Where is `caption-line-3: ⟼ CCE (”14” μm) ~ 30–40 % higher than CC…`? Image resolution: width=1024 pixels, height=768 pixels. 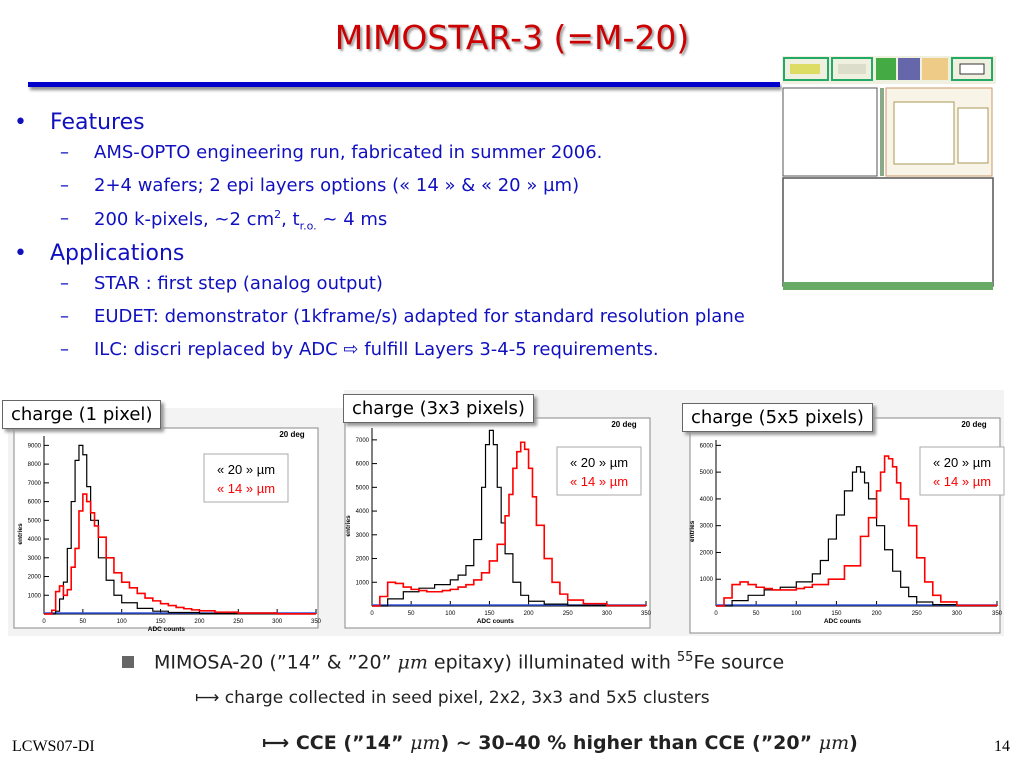 caption-line-3: ⟼ CCE (”14” μm) ~ 30–40 % higher than CC… is located at coordinates (560, 743).